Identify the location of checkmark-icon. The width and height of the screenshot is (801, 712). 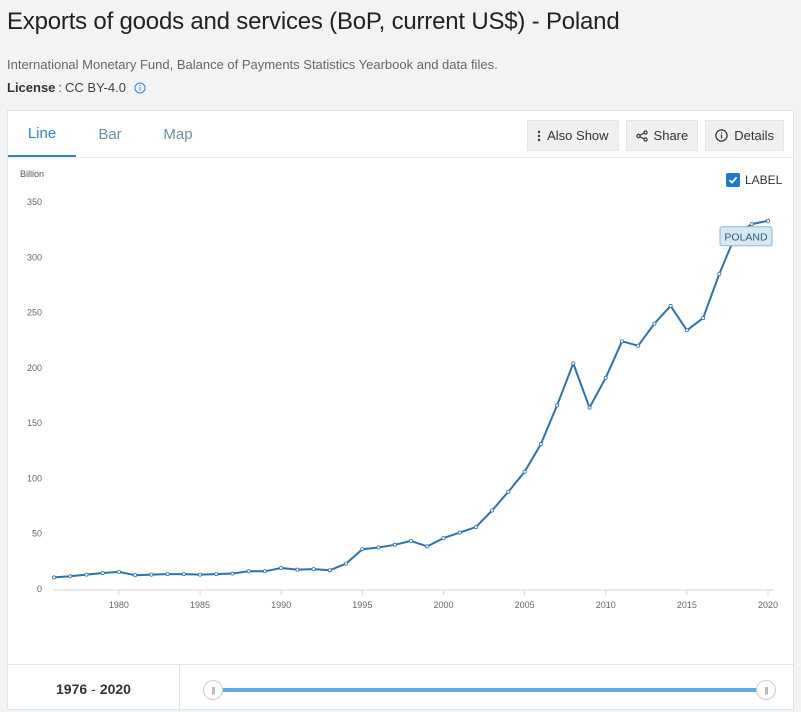
(733, 180).